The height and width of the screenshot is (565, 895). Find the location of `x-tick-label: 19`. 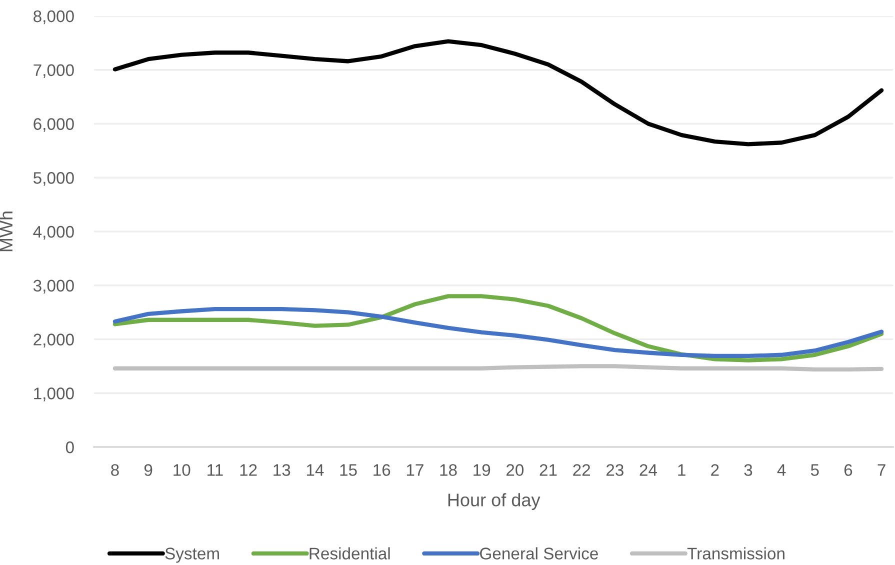

x-tick-label: 19 is located at coordinates (482, 470).